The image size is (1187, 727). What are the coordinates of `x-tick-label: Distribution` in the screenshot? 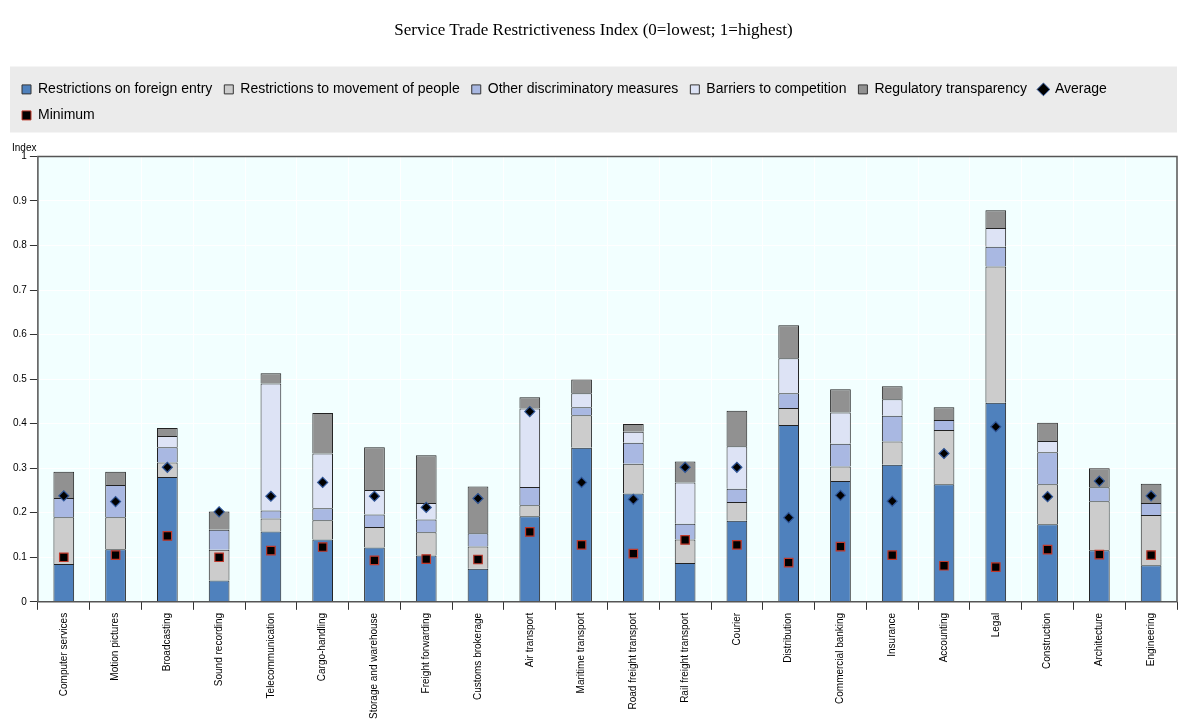 It's located at (788, 637).